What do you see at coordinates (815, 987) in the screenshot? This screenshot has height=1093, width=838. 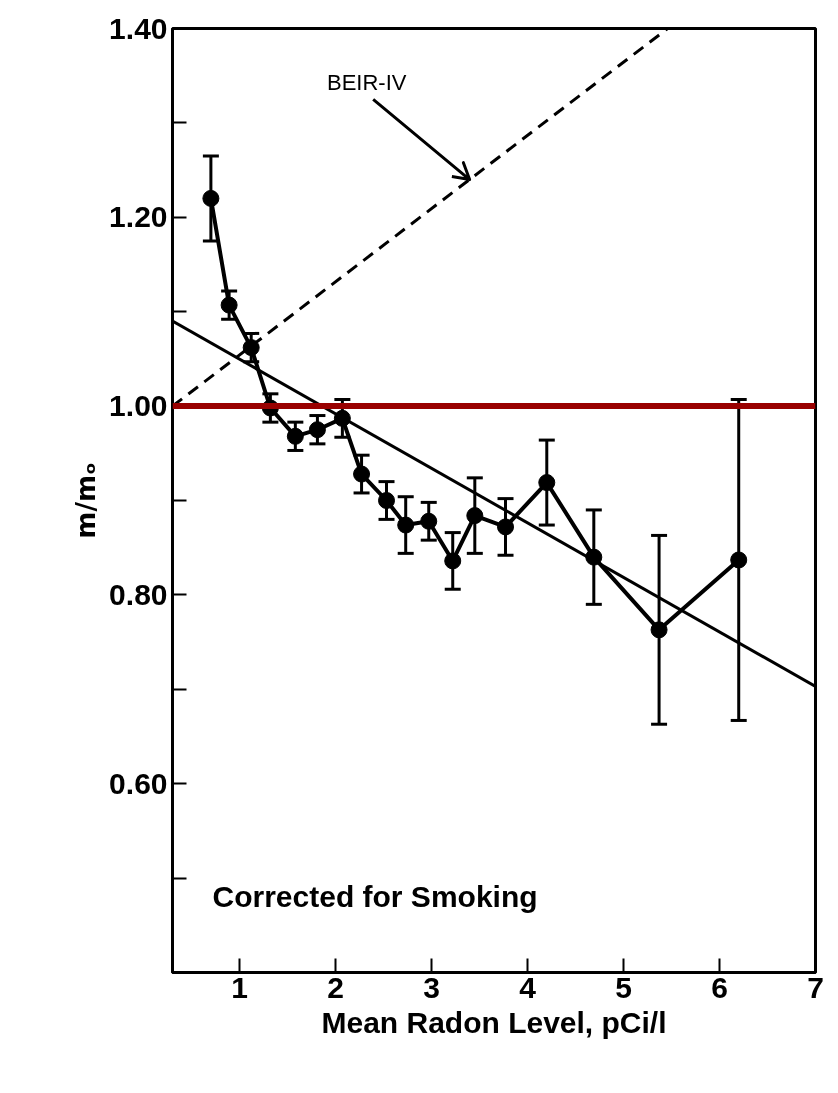 I see `x-tick-label: 7` at bounding box center [815, 987].